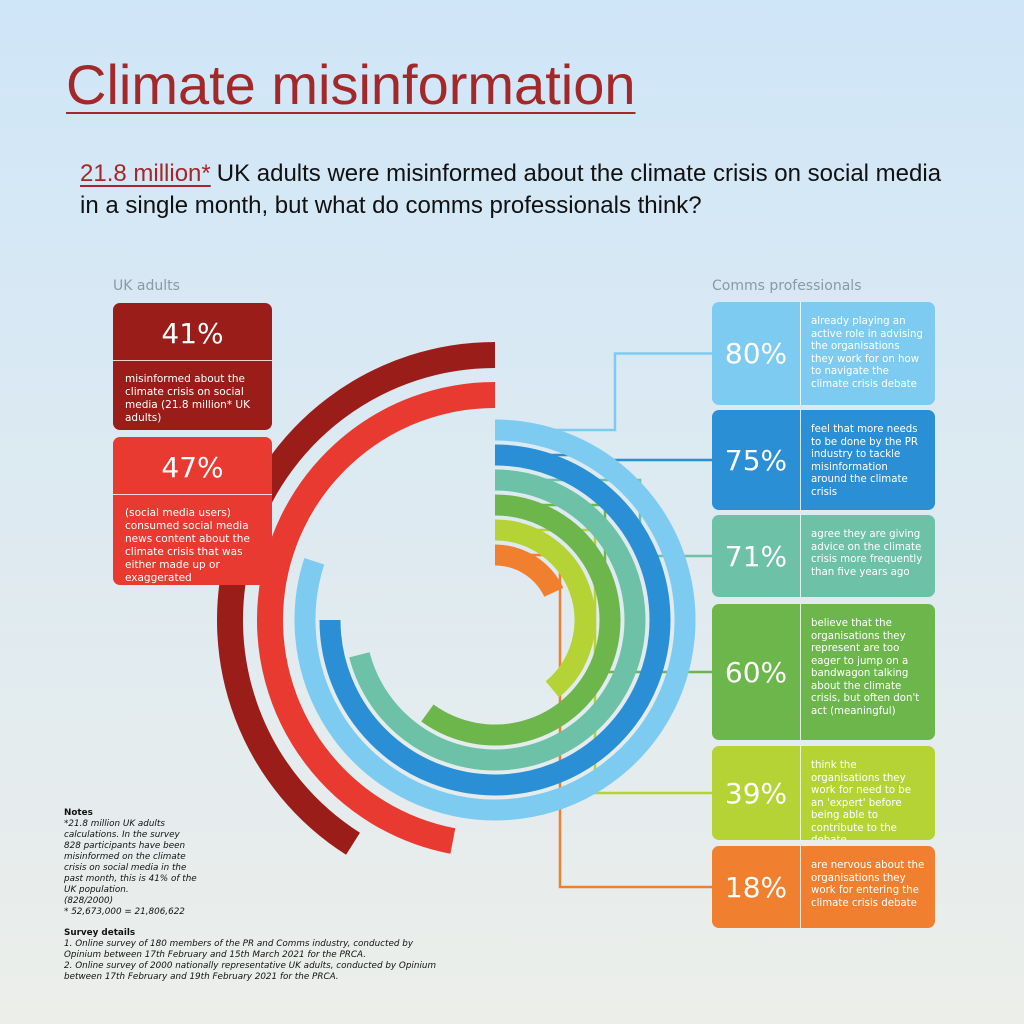 This screenshot has height=1024, width=1024. What do you see at coordinates (124, 912) in the screenshot?
I see `note-line: * 52,673,000 = 21,806,622` at bounding box center [124, 912].